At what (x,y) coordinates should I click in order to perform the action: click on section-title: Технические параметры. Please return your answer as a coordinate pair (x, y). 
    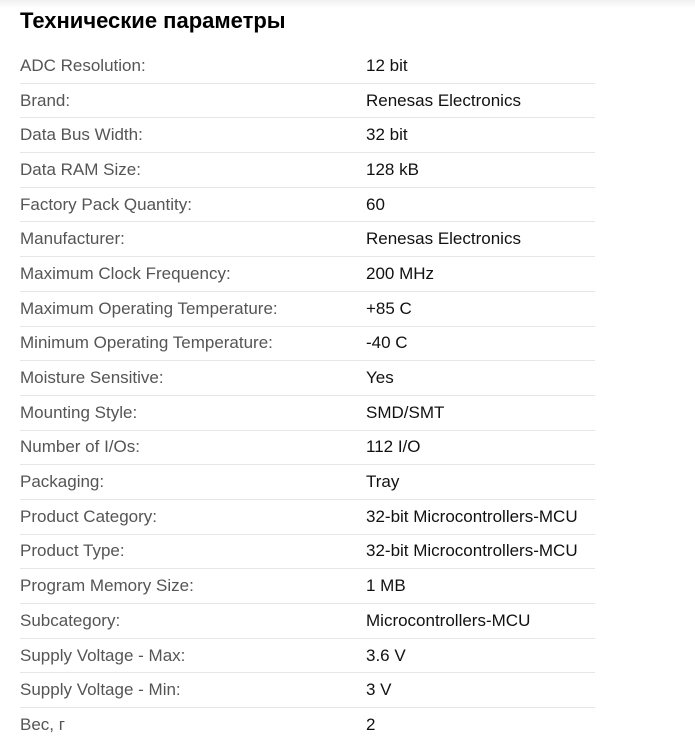
    Looking at the image, I should click on (153, 20).